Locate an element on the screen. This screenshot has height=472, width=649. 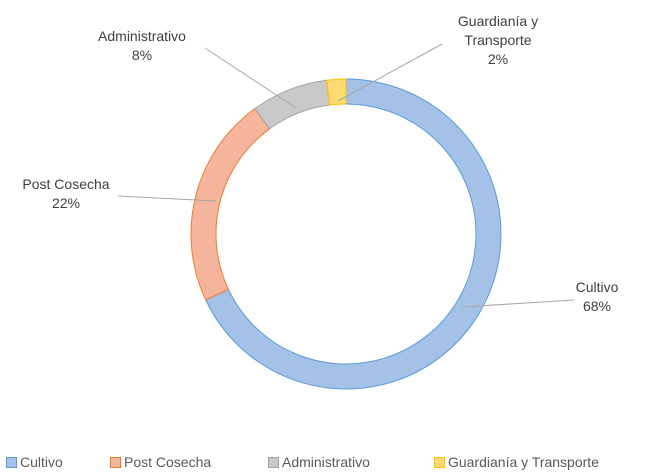
data-label-value: 22% is located at coordinates (66, 203).